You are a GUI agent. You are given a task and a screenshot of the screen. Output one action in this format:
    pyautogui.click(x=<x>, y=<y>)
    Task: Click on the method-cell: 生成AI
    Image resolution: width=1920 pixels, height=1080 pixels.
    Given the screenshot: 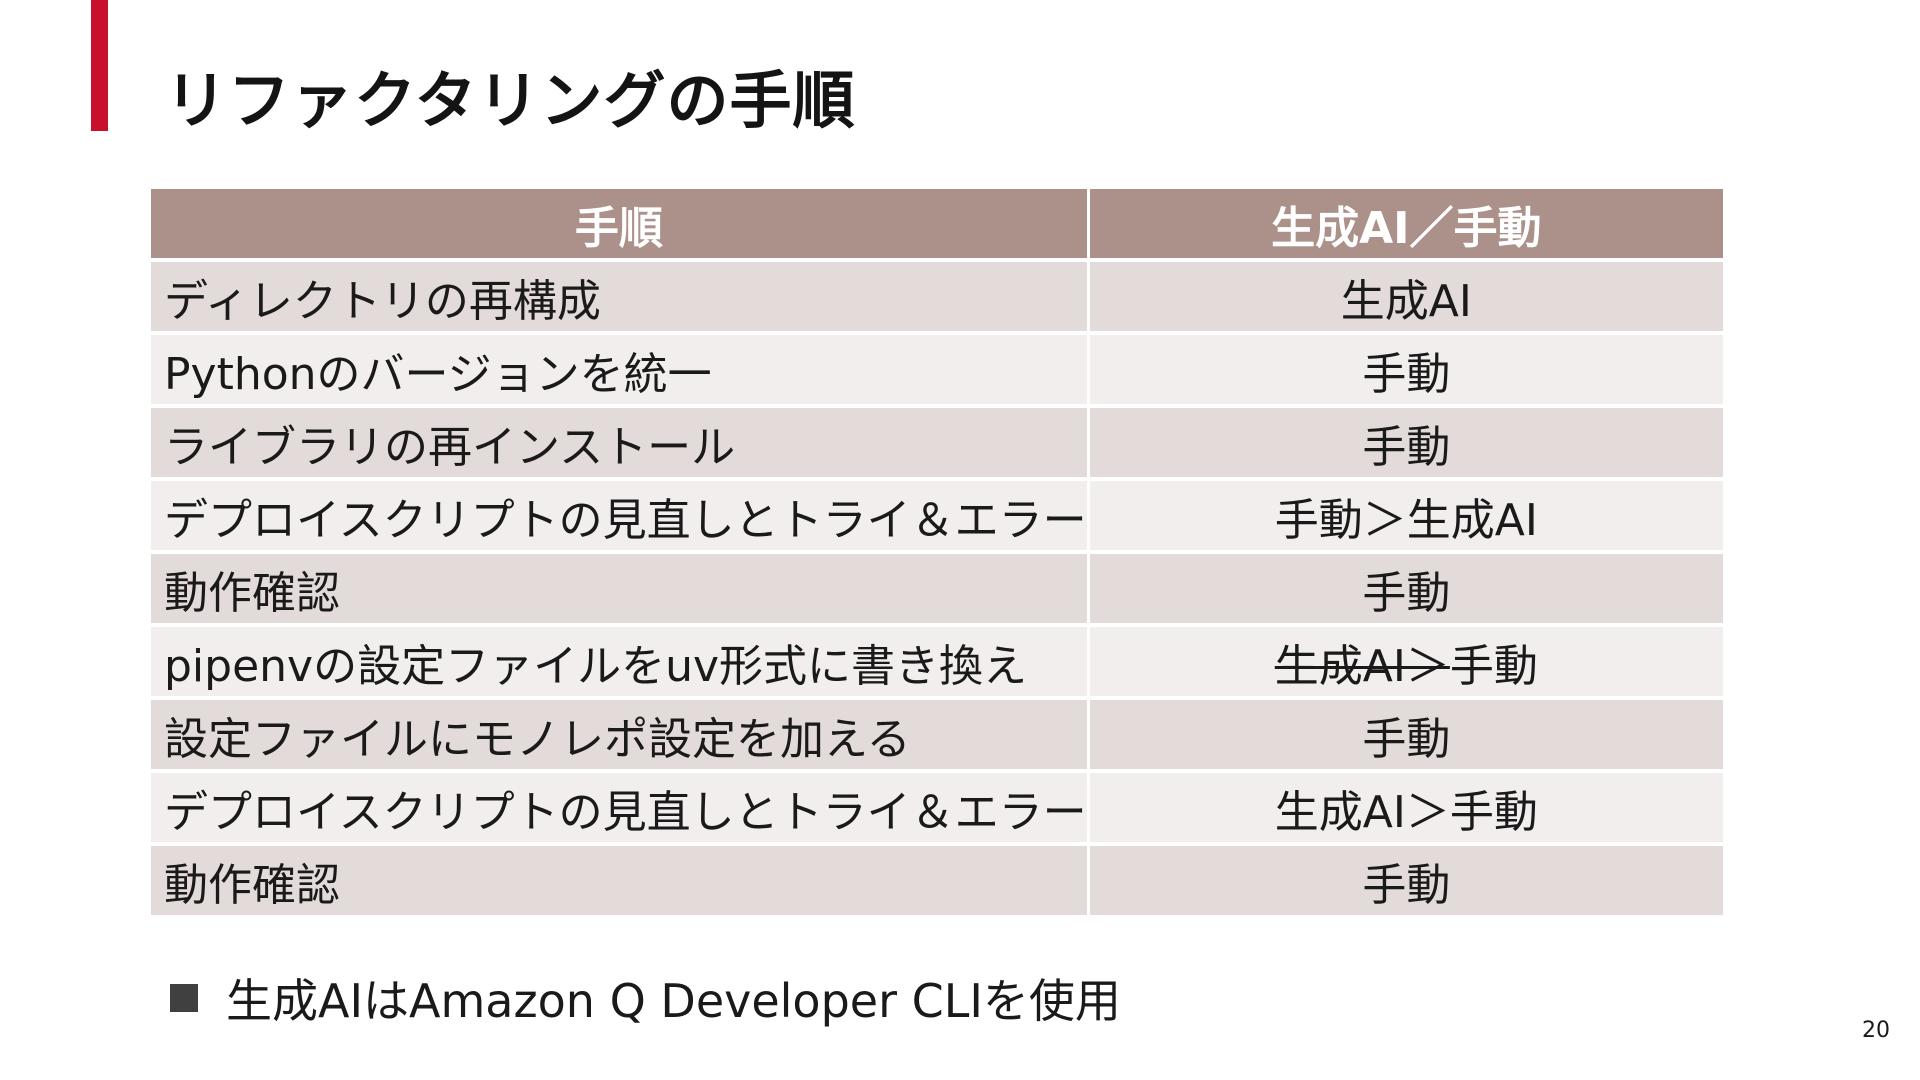 What is the action you would take?
    pyautogui.click(x=1406, y=298)
    